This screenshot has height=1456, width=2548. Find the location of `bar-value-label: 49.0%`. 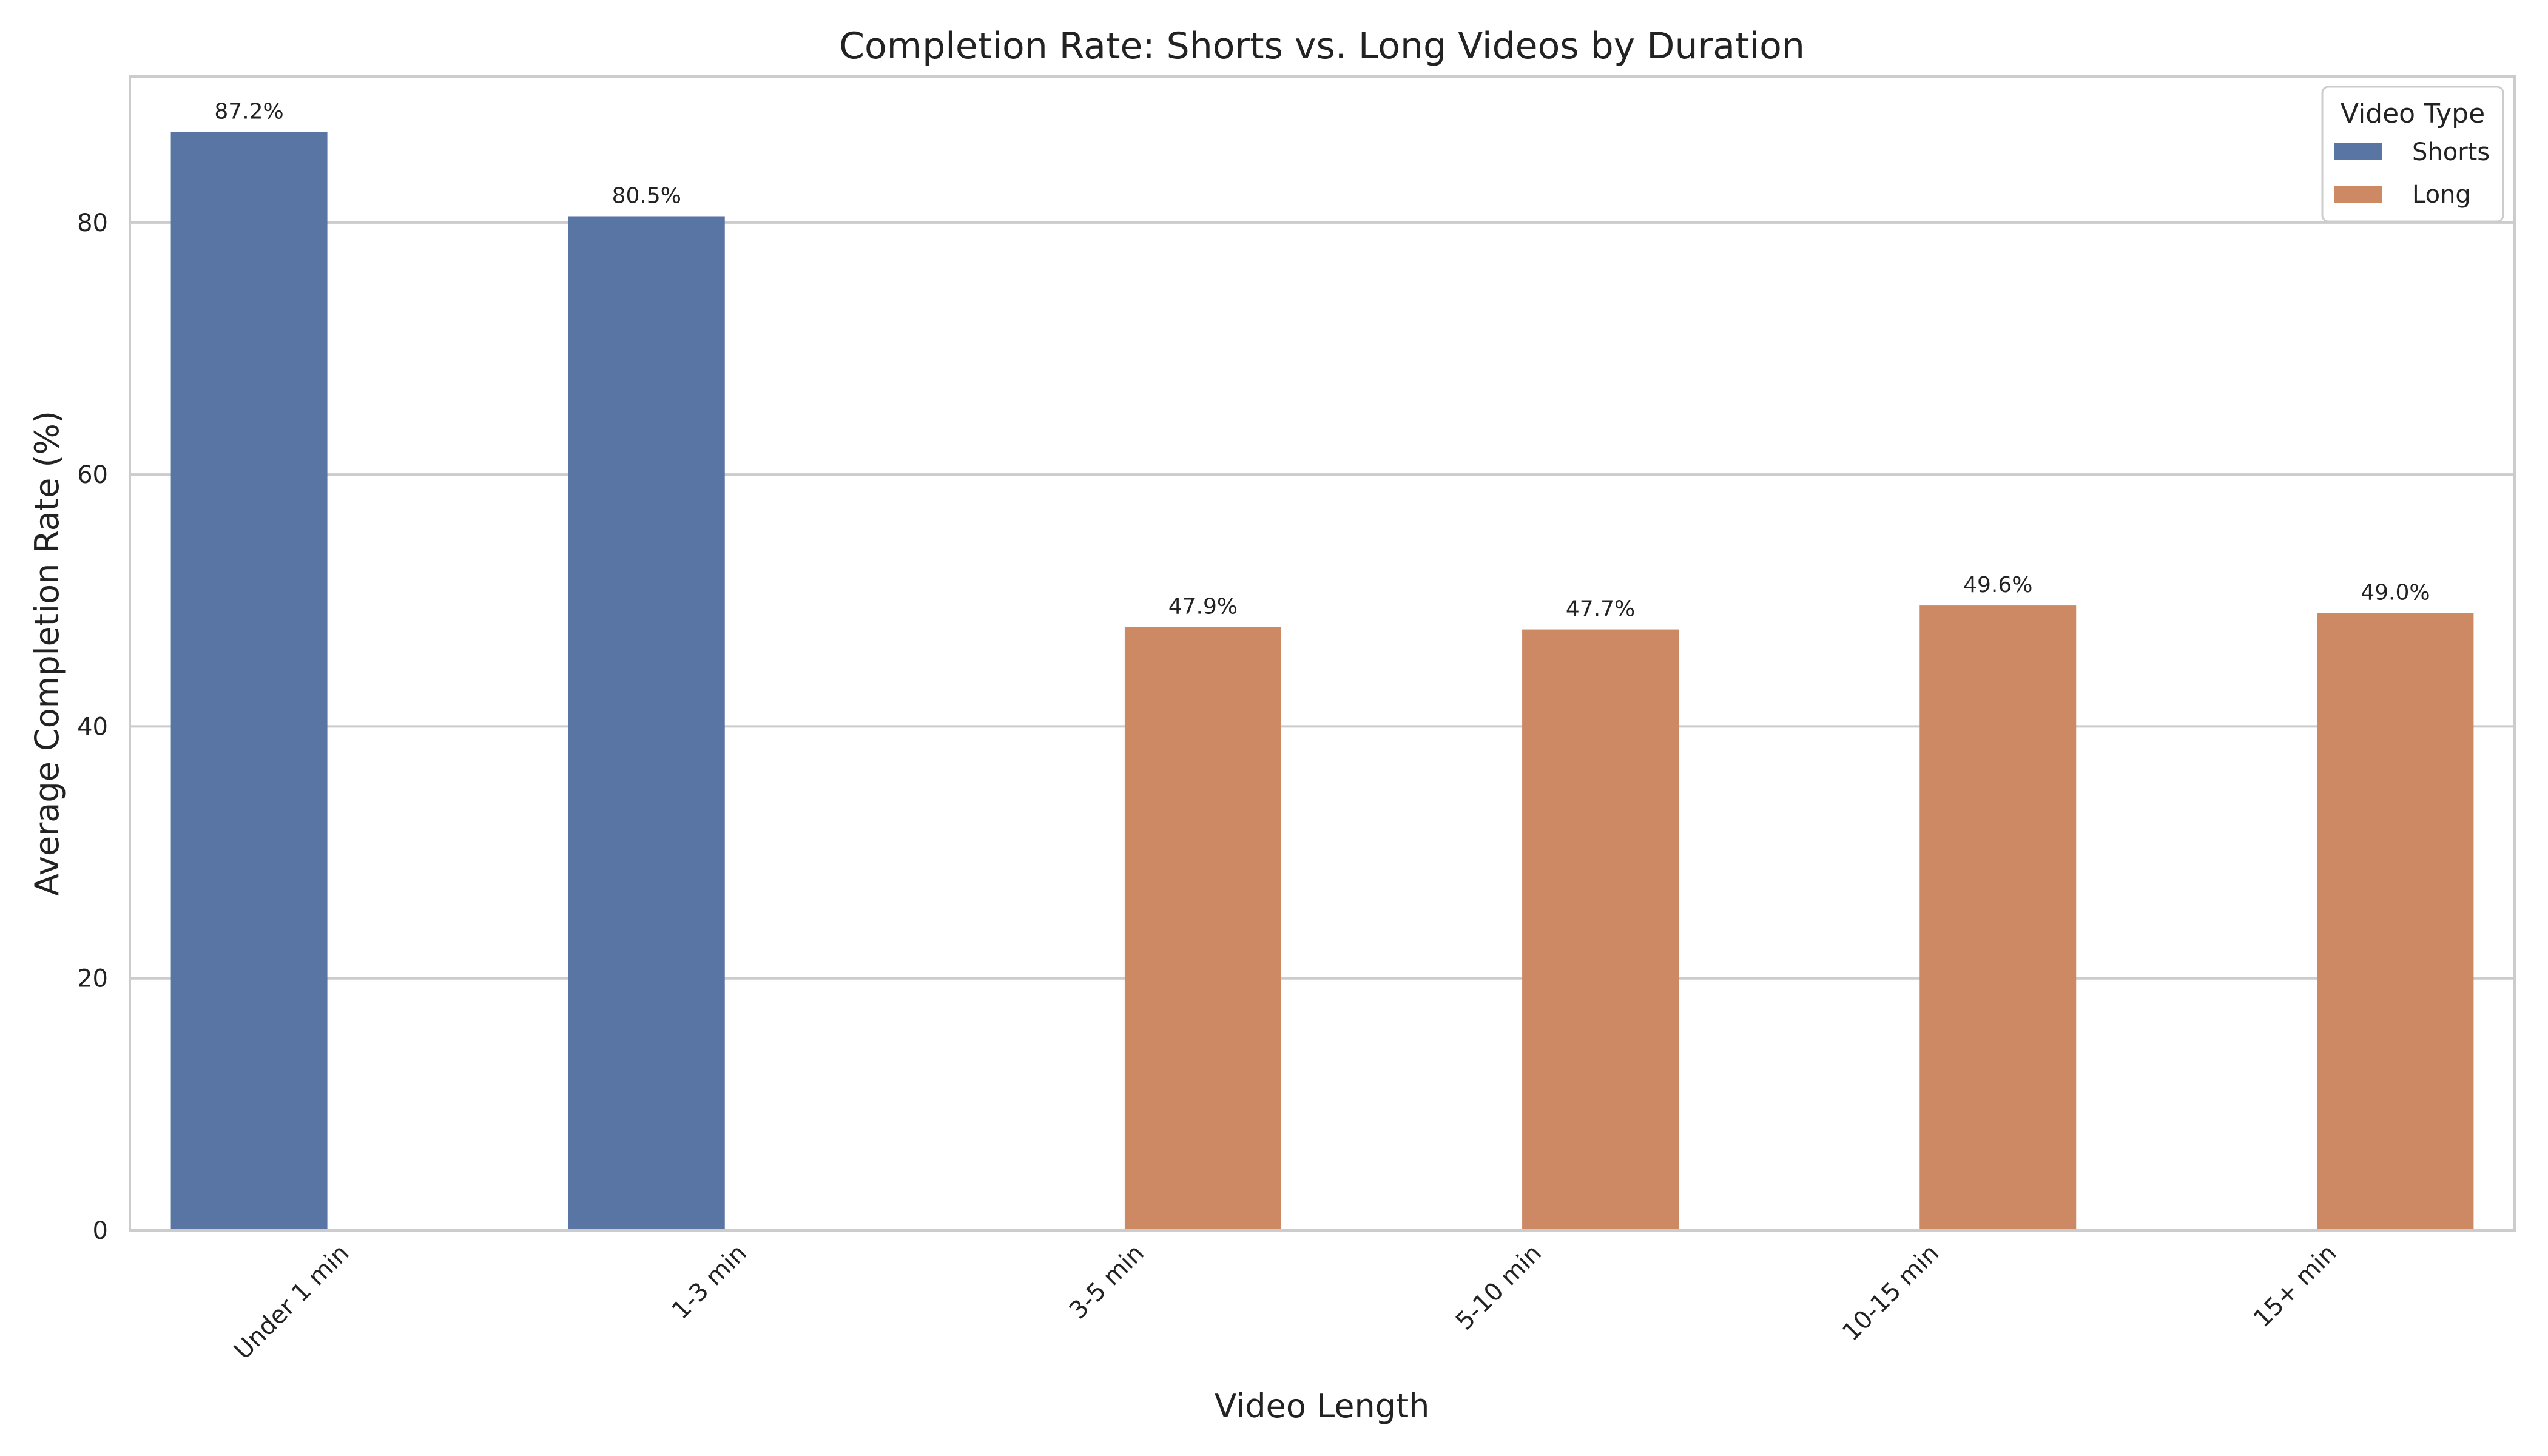

bar-value-label: 49.0% is located at coordinates (2395, 593).